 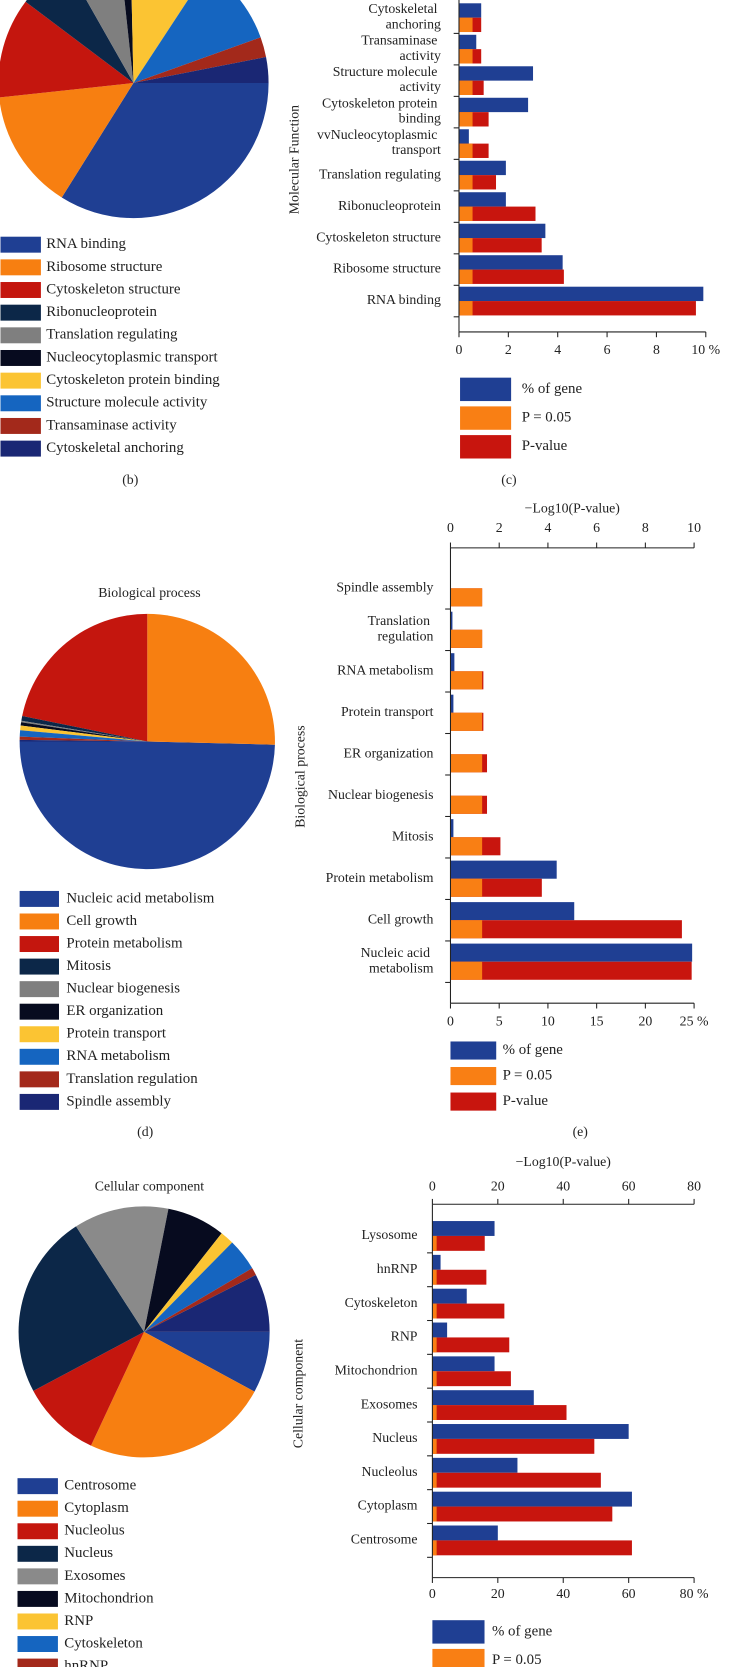 I want to click on x2-tick-label: 10, so click(x=694, y=527).